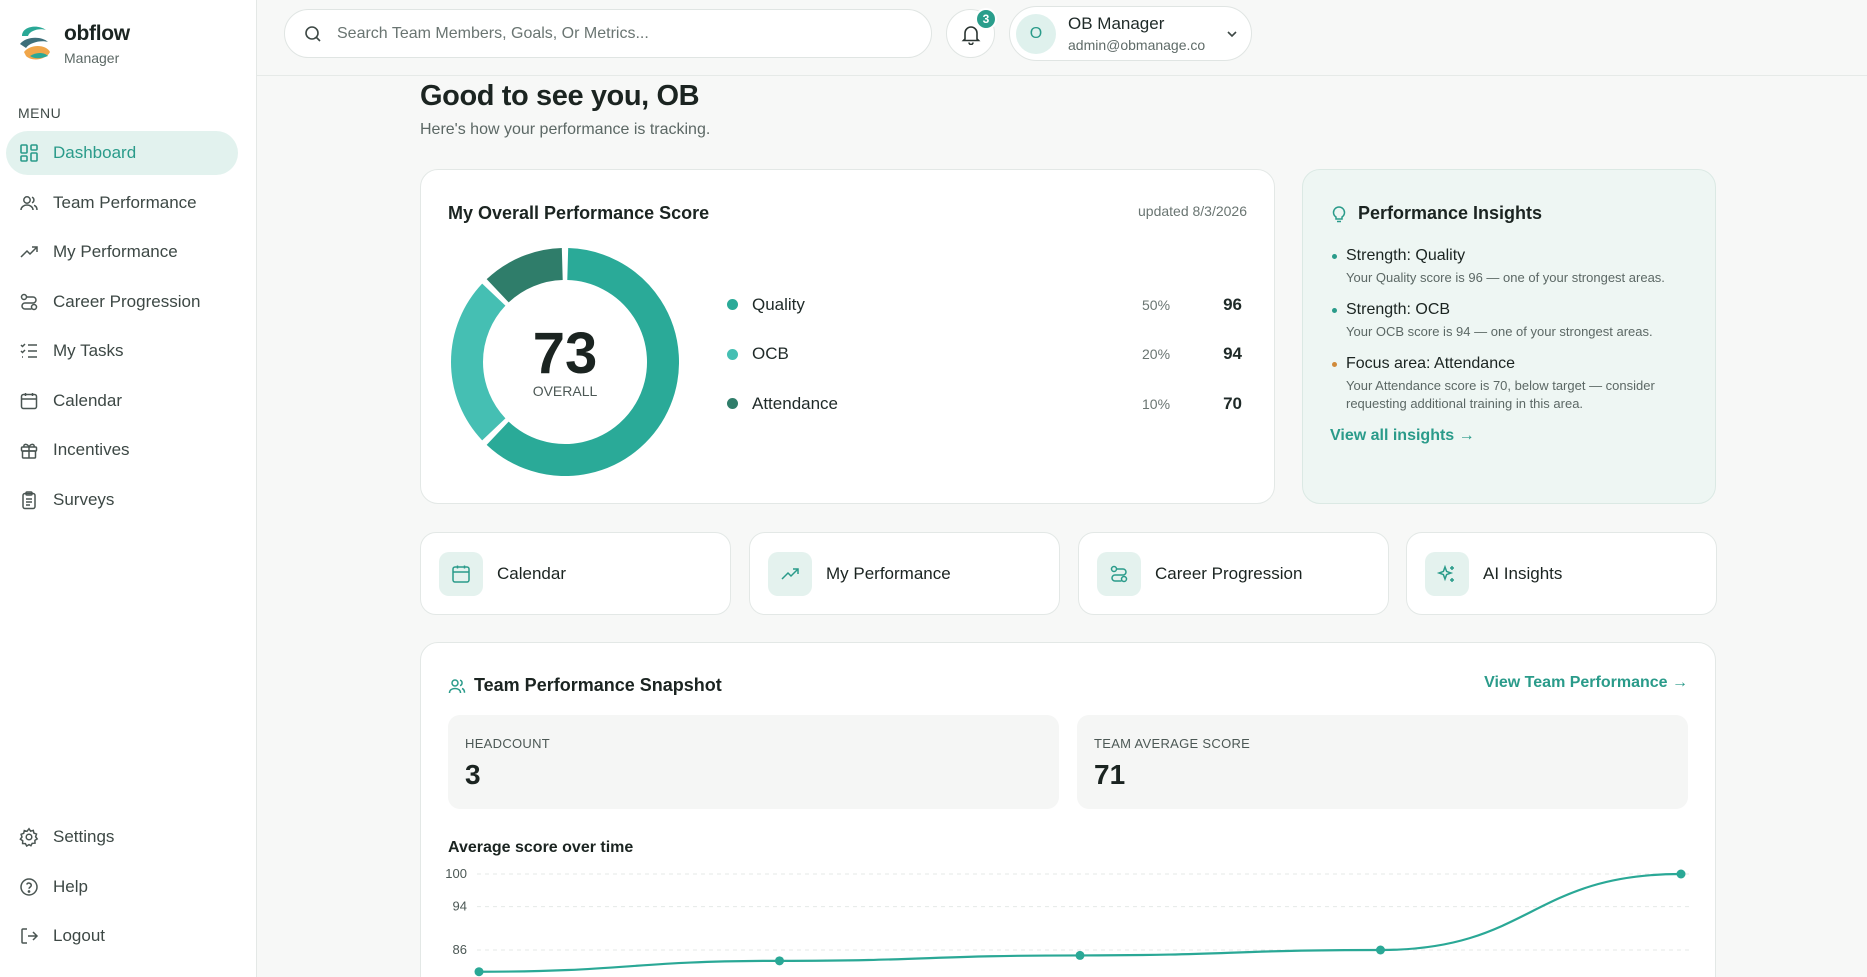 This screenshot has width=1867, height=977. I want to click on quick-link-my-performance: My Performance, so click(904, 573).